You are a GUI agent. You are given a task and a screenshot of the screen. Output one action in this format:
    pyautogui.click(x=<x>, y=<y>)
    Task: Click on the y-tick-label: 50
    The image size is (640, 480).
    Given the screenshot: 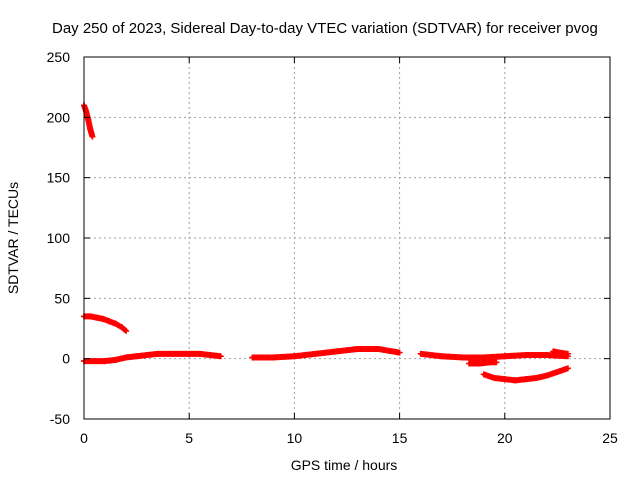 What is the action you would take?
    pyautogui.click(x=62, y=298)
    